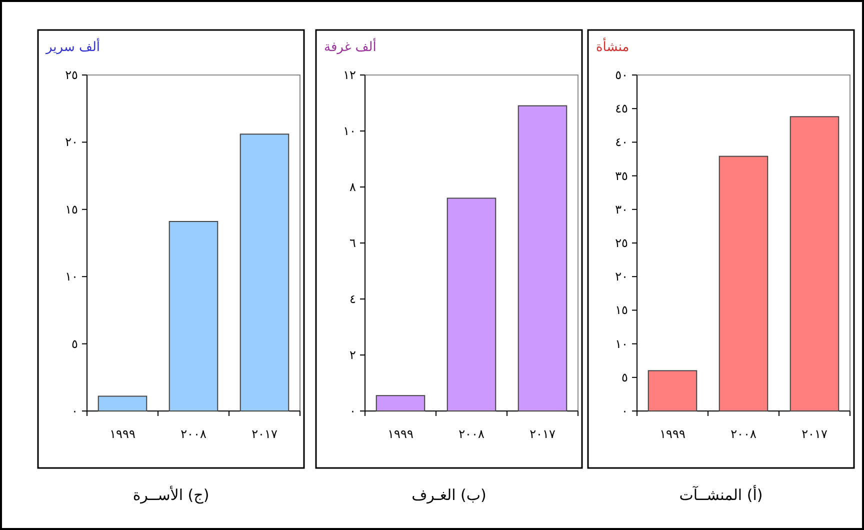  What do you see at coordinates (449, 495) in the screenshot?
I see `text: (ب) الغـرف` at bounding box center [449, 495].